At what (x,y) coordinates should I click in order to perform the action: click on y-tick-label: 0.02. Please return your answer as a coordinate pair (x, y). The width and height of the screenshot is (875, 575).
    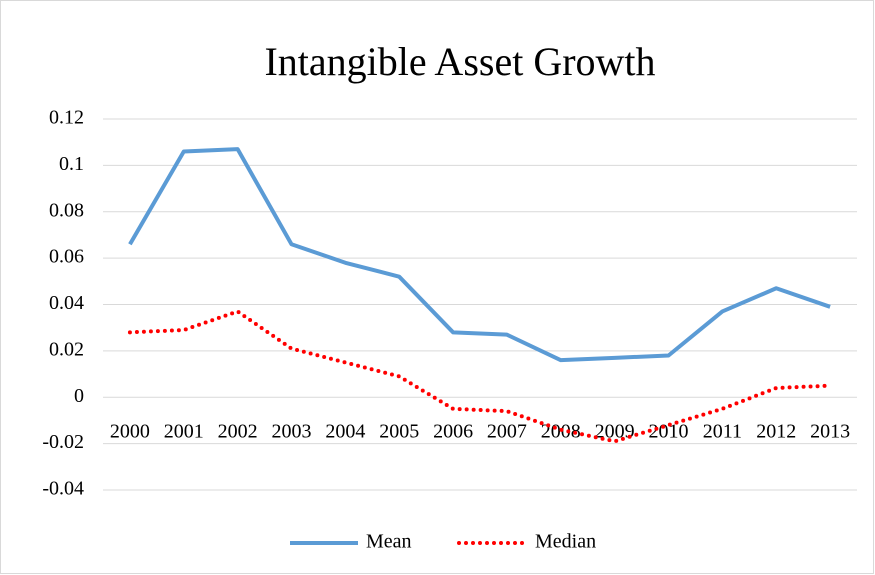
    Looking at the image, I should click on (66, 349).